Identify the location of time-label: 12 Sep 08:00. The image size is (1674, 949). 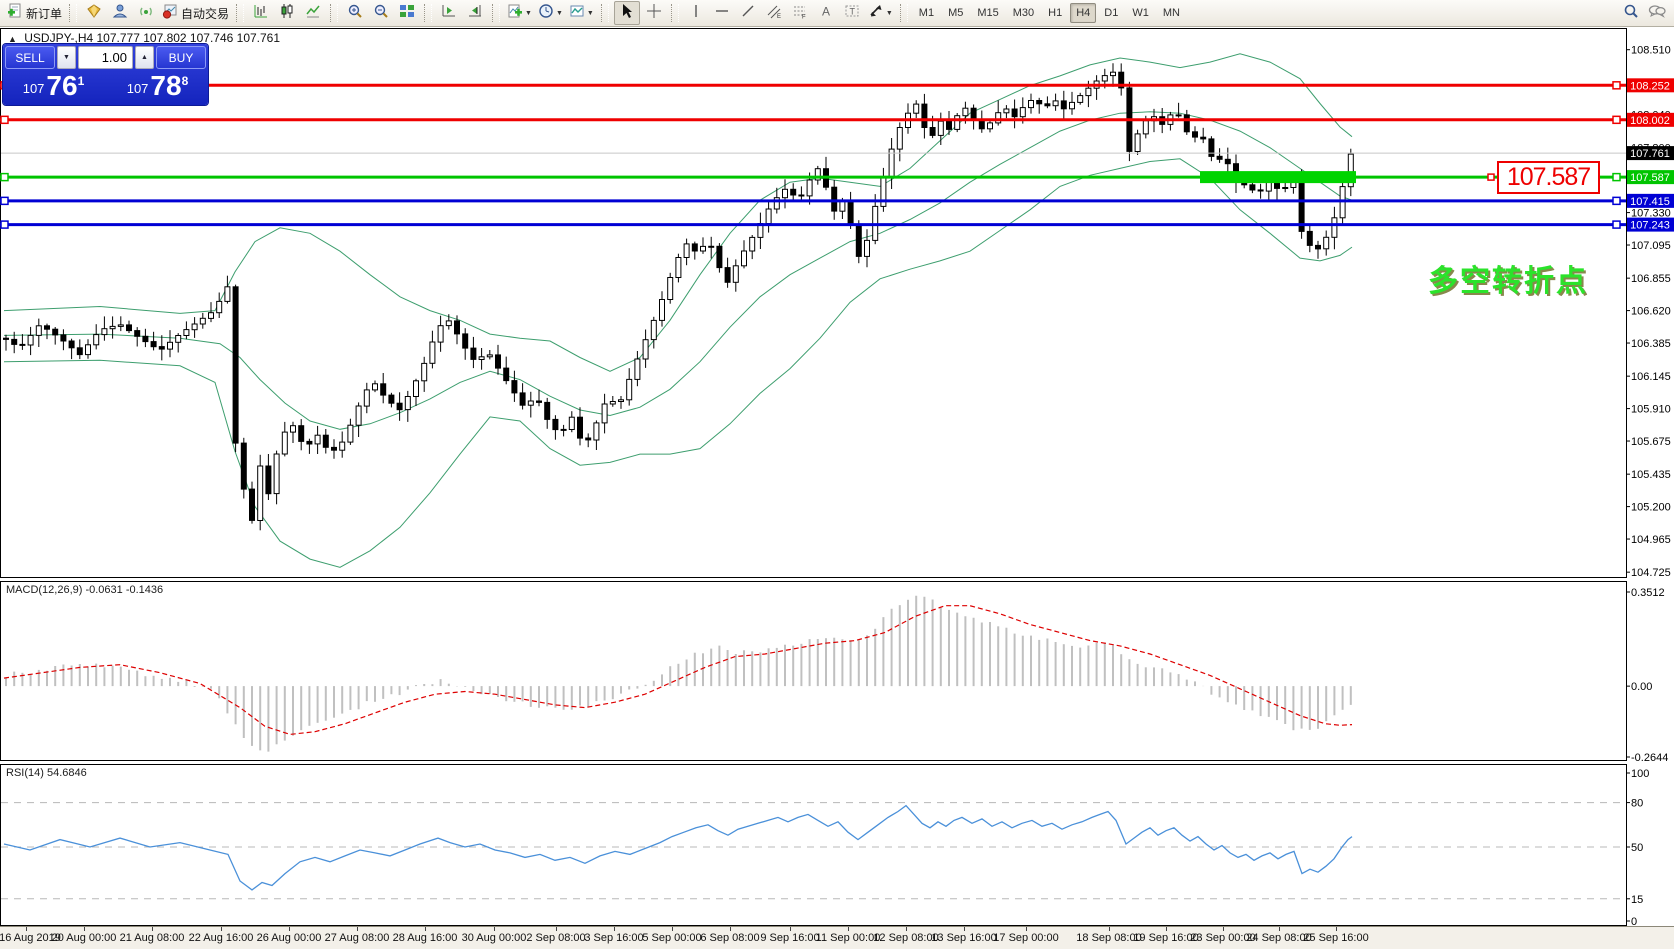
(906, 938).